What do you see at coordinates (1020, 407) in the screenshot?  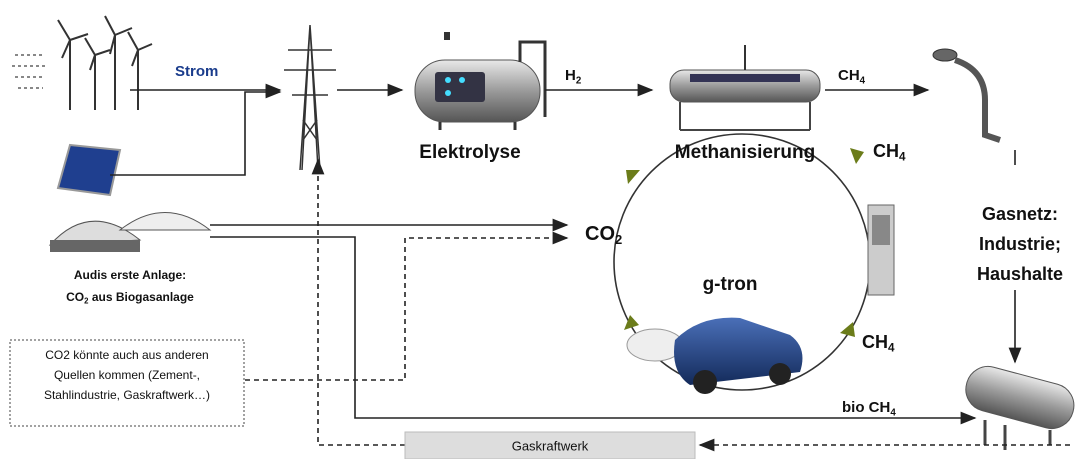 I see `gas-storage` at bounding box center [1020, 407].